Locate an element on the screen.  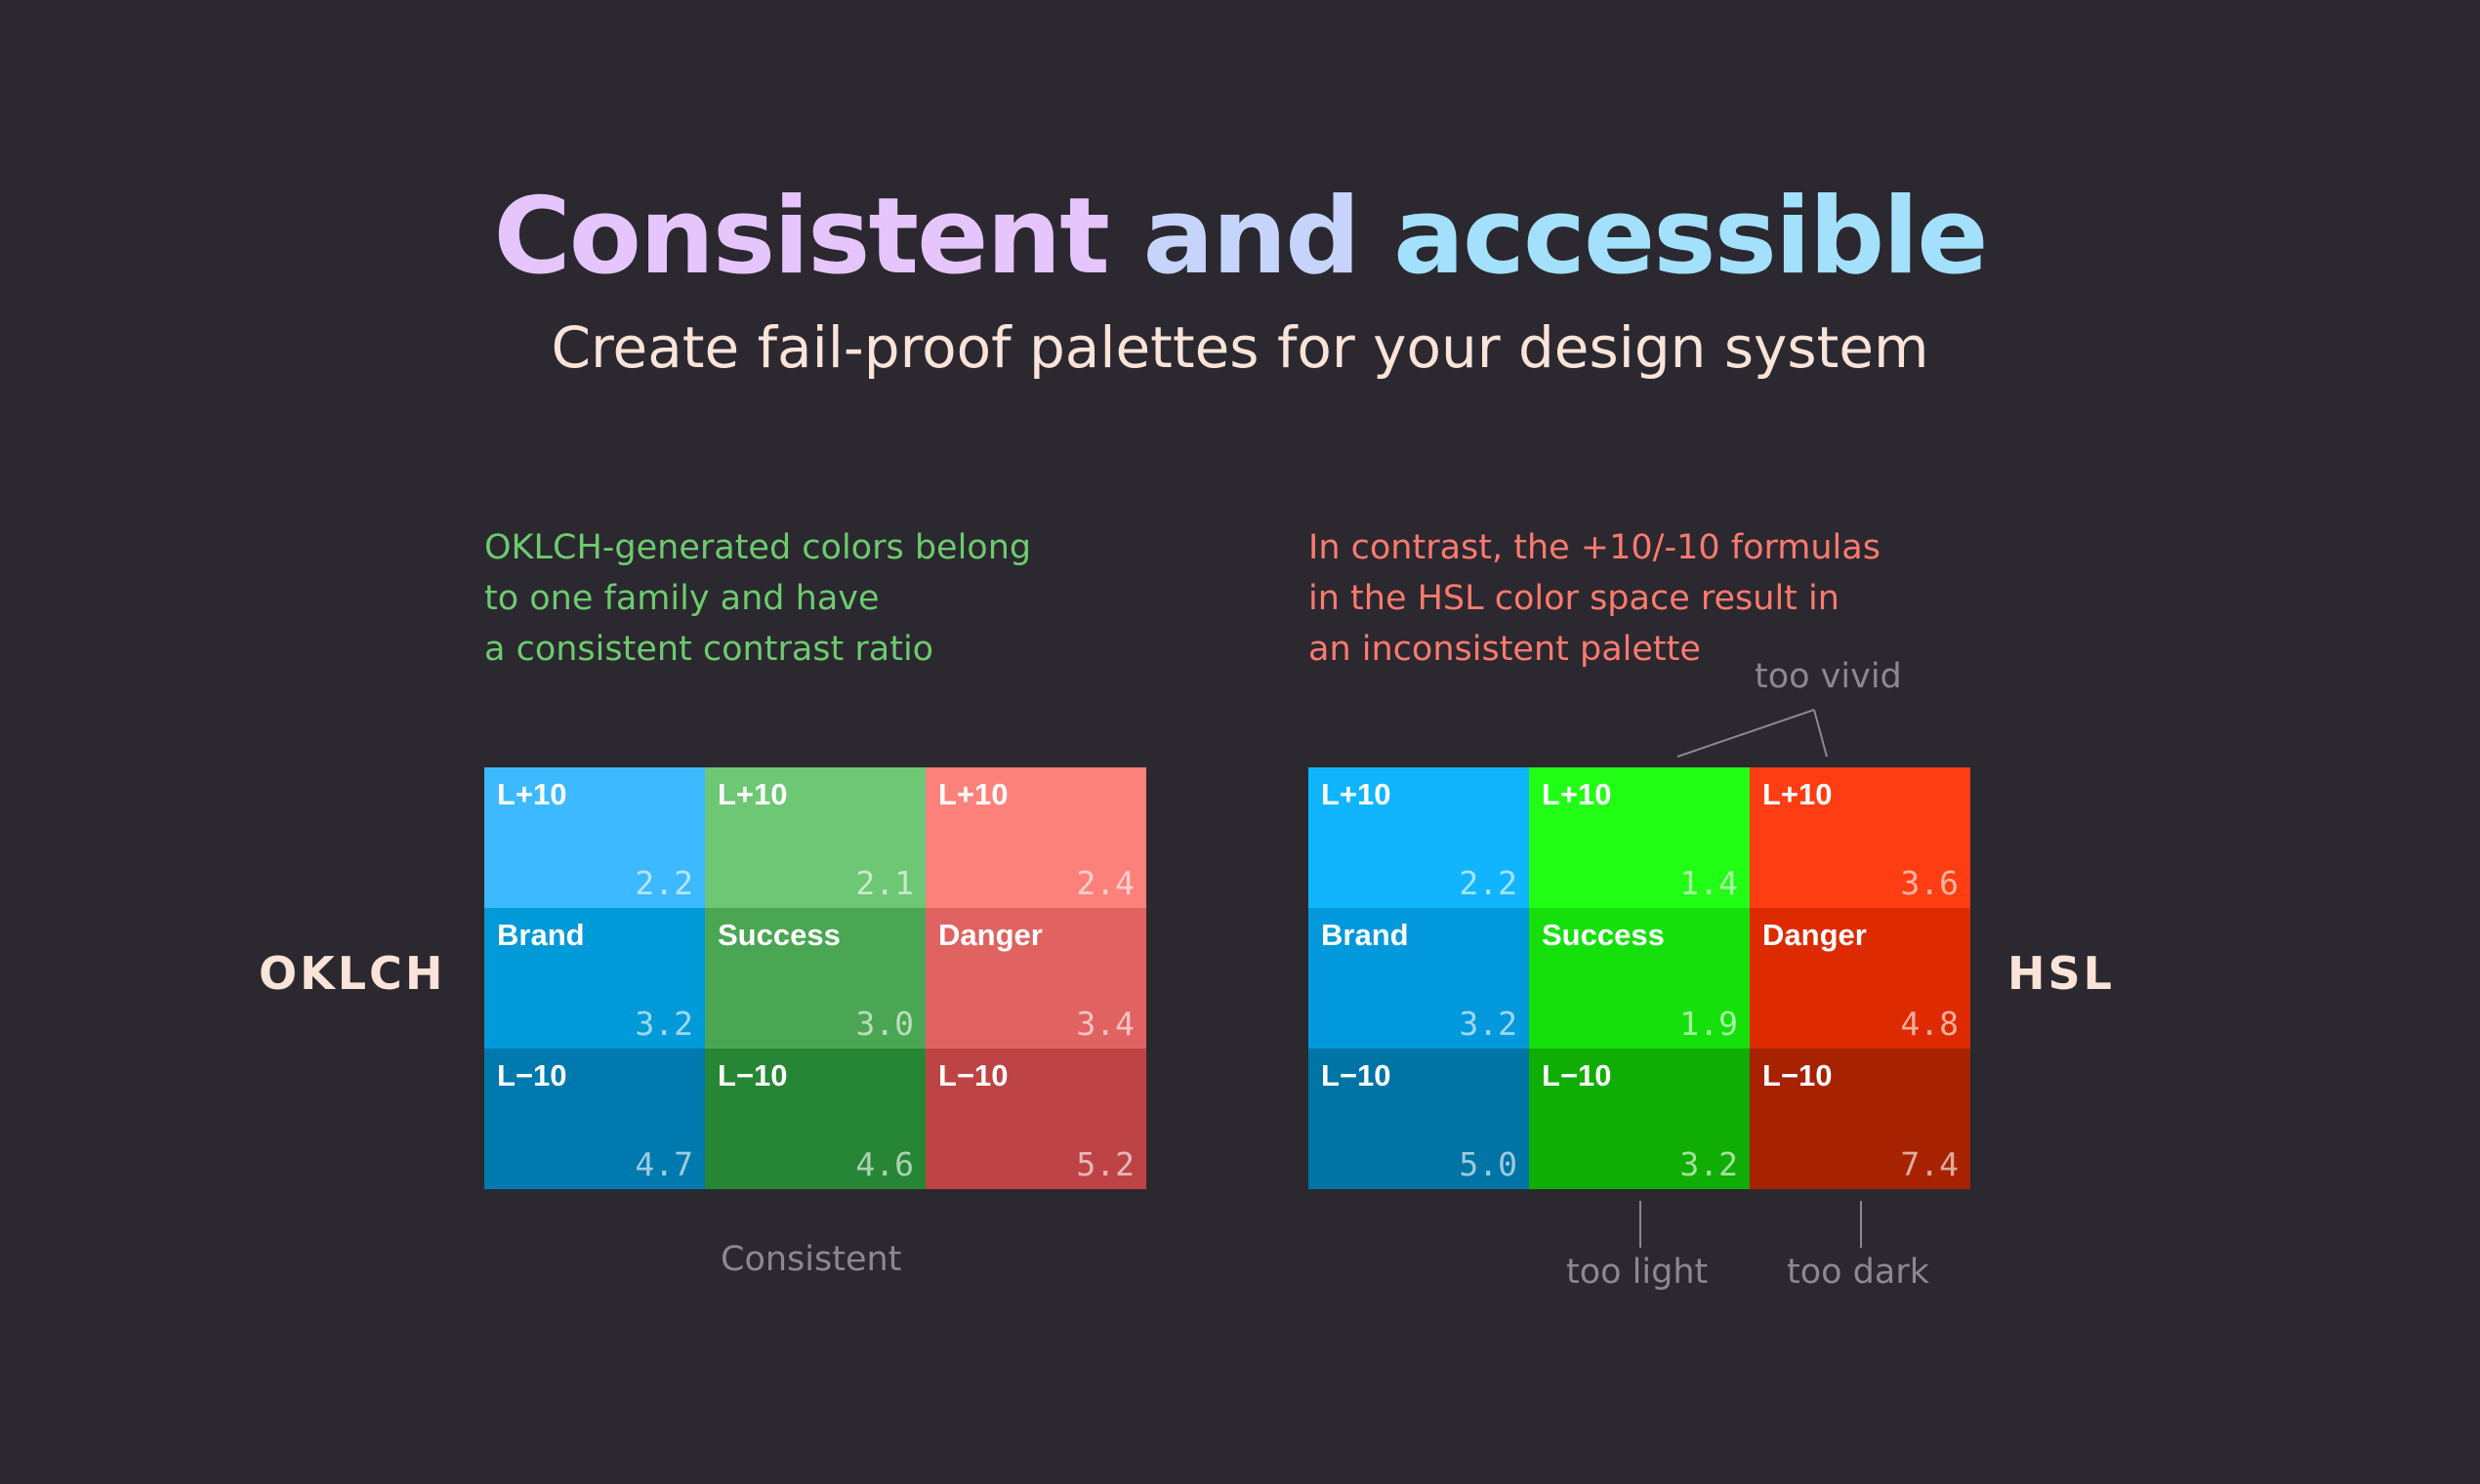
palette-swatch: L−10 7.4 is located at coordinates (1860, 1119).